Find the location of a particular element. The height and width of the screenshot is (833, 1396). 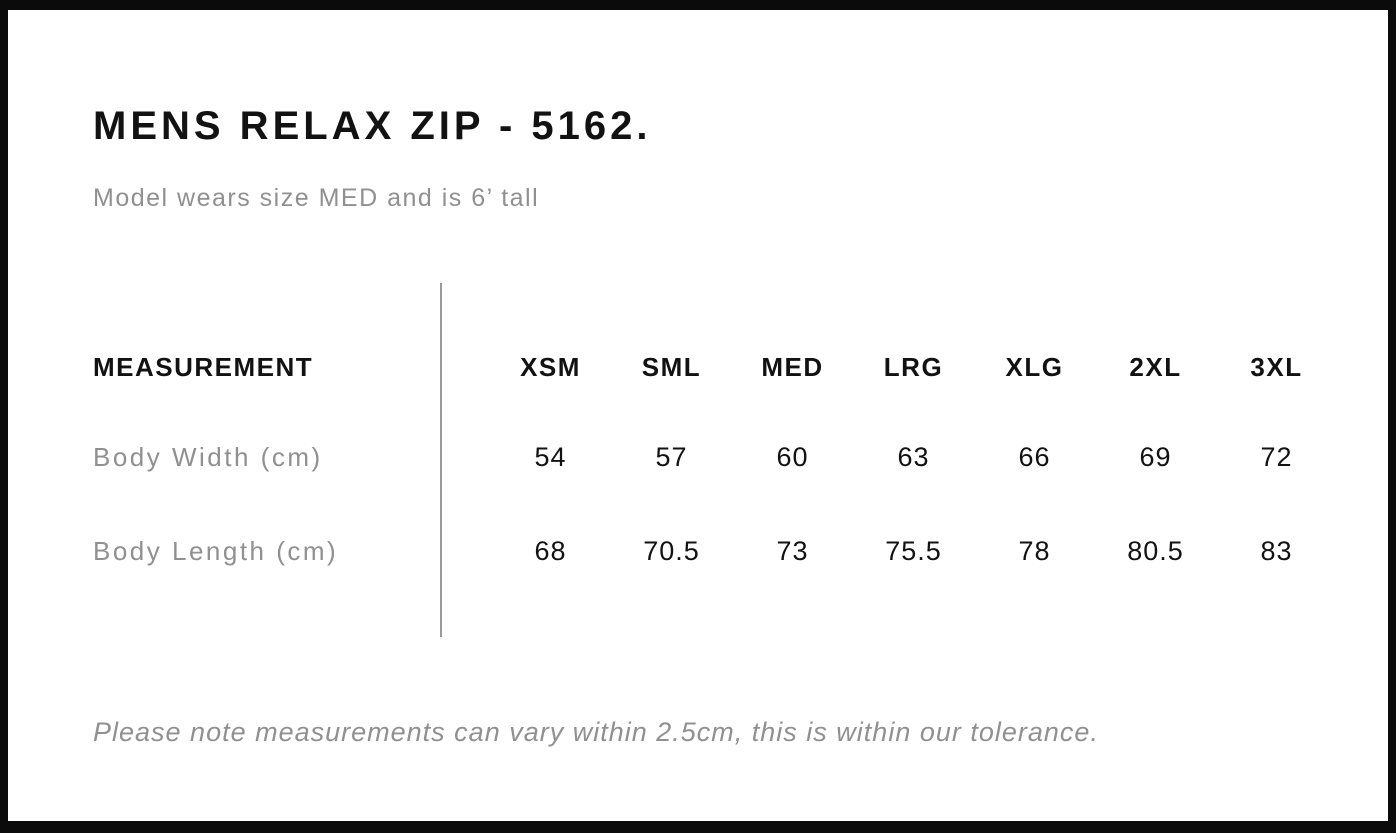

size-column-header-xsm: XSM is located at coordinates (550, 367).